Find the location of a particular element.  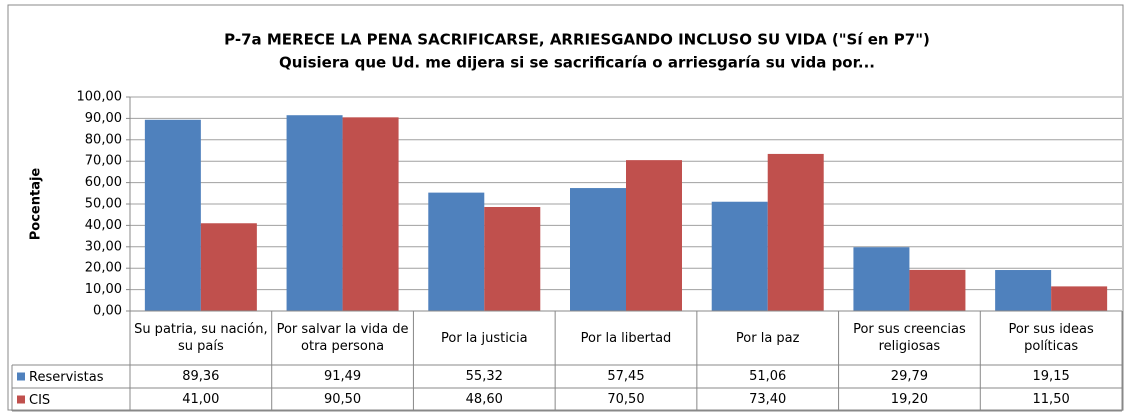

y-tick-label: 50,00 is located at coordinates (103, 204).